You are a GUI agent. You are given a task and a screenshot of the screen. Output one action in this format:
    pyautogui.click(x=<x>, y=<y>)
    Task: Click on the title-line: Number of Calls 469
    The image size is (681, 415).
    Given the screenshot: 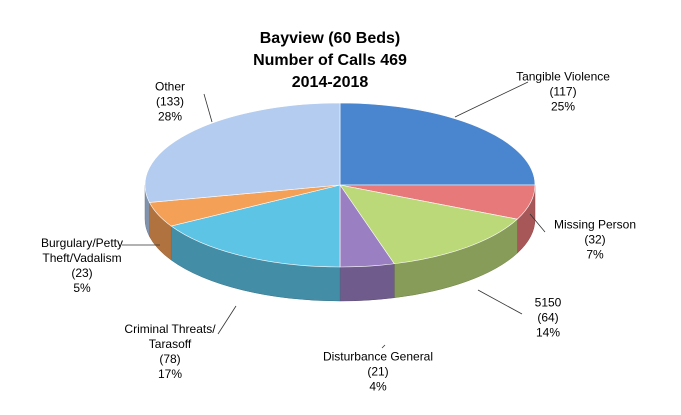 What is the action you would take?
    pyautogui.click(x=330, y=60)
    